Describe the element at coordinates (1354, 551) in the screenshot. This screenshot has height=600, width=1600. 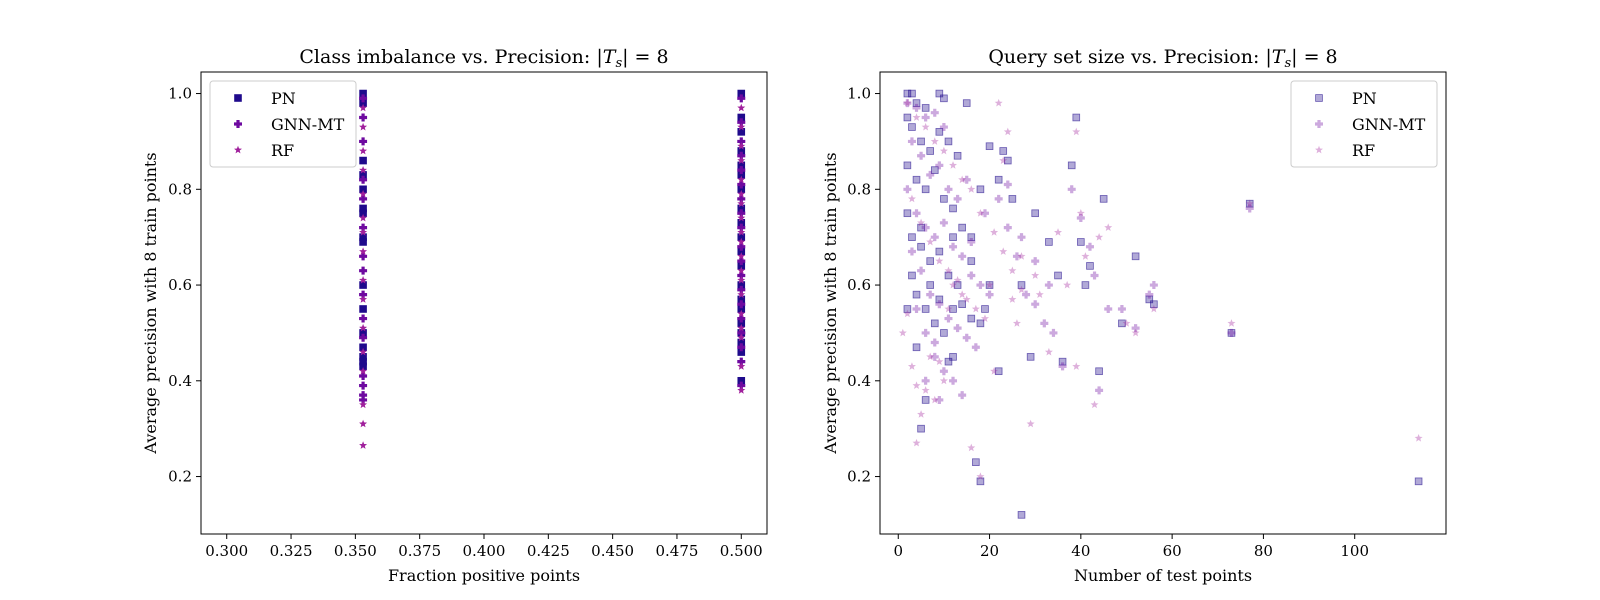
I see `x-tick-label: 100` at that location.